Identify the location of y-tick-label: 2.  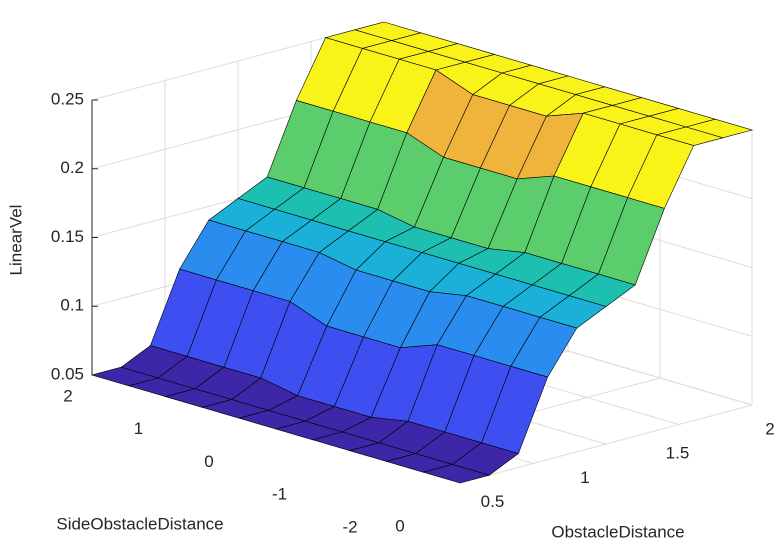
(67, 395).